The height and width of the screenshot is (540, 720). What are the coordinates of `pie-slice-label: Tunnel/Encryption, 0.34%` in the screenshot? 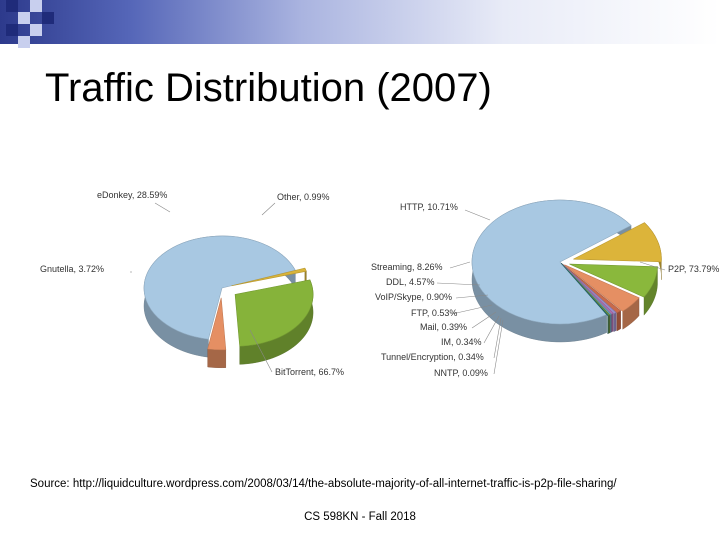 It's located at (432, 357).